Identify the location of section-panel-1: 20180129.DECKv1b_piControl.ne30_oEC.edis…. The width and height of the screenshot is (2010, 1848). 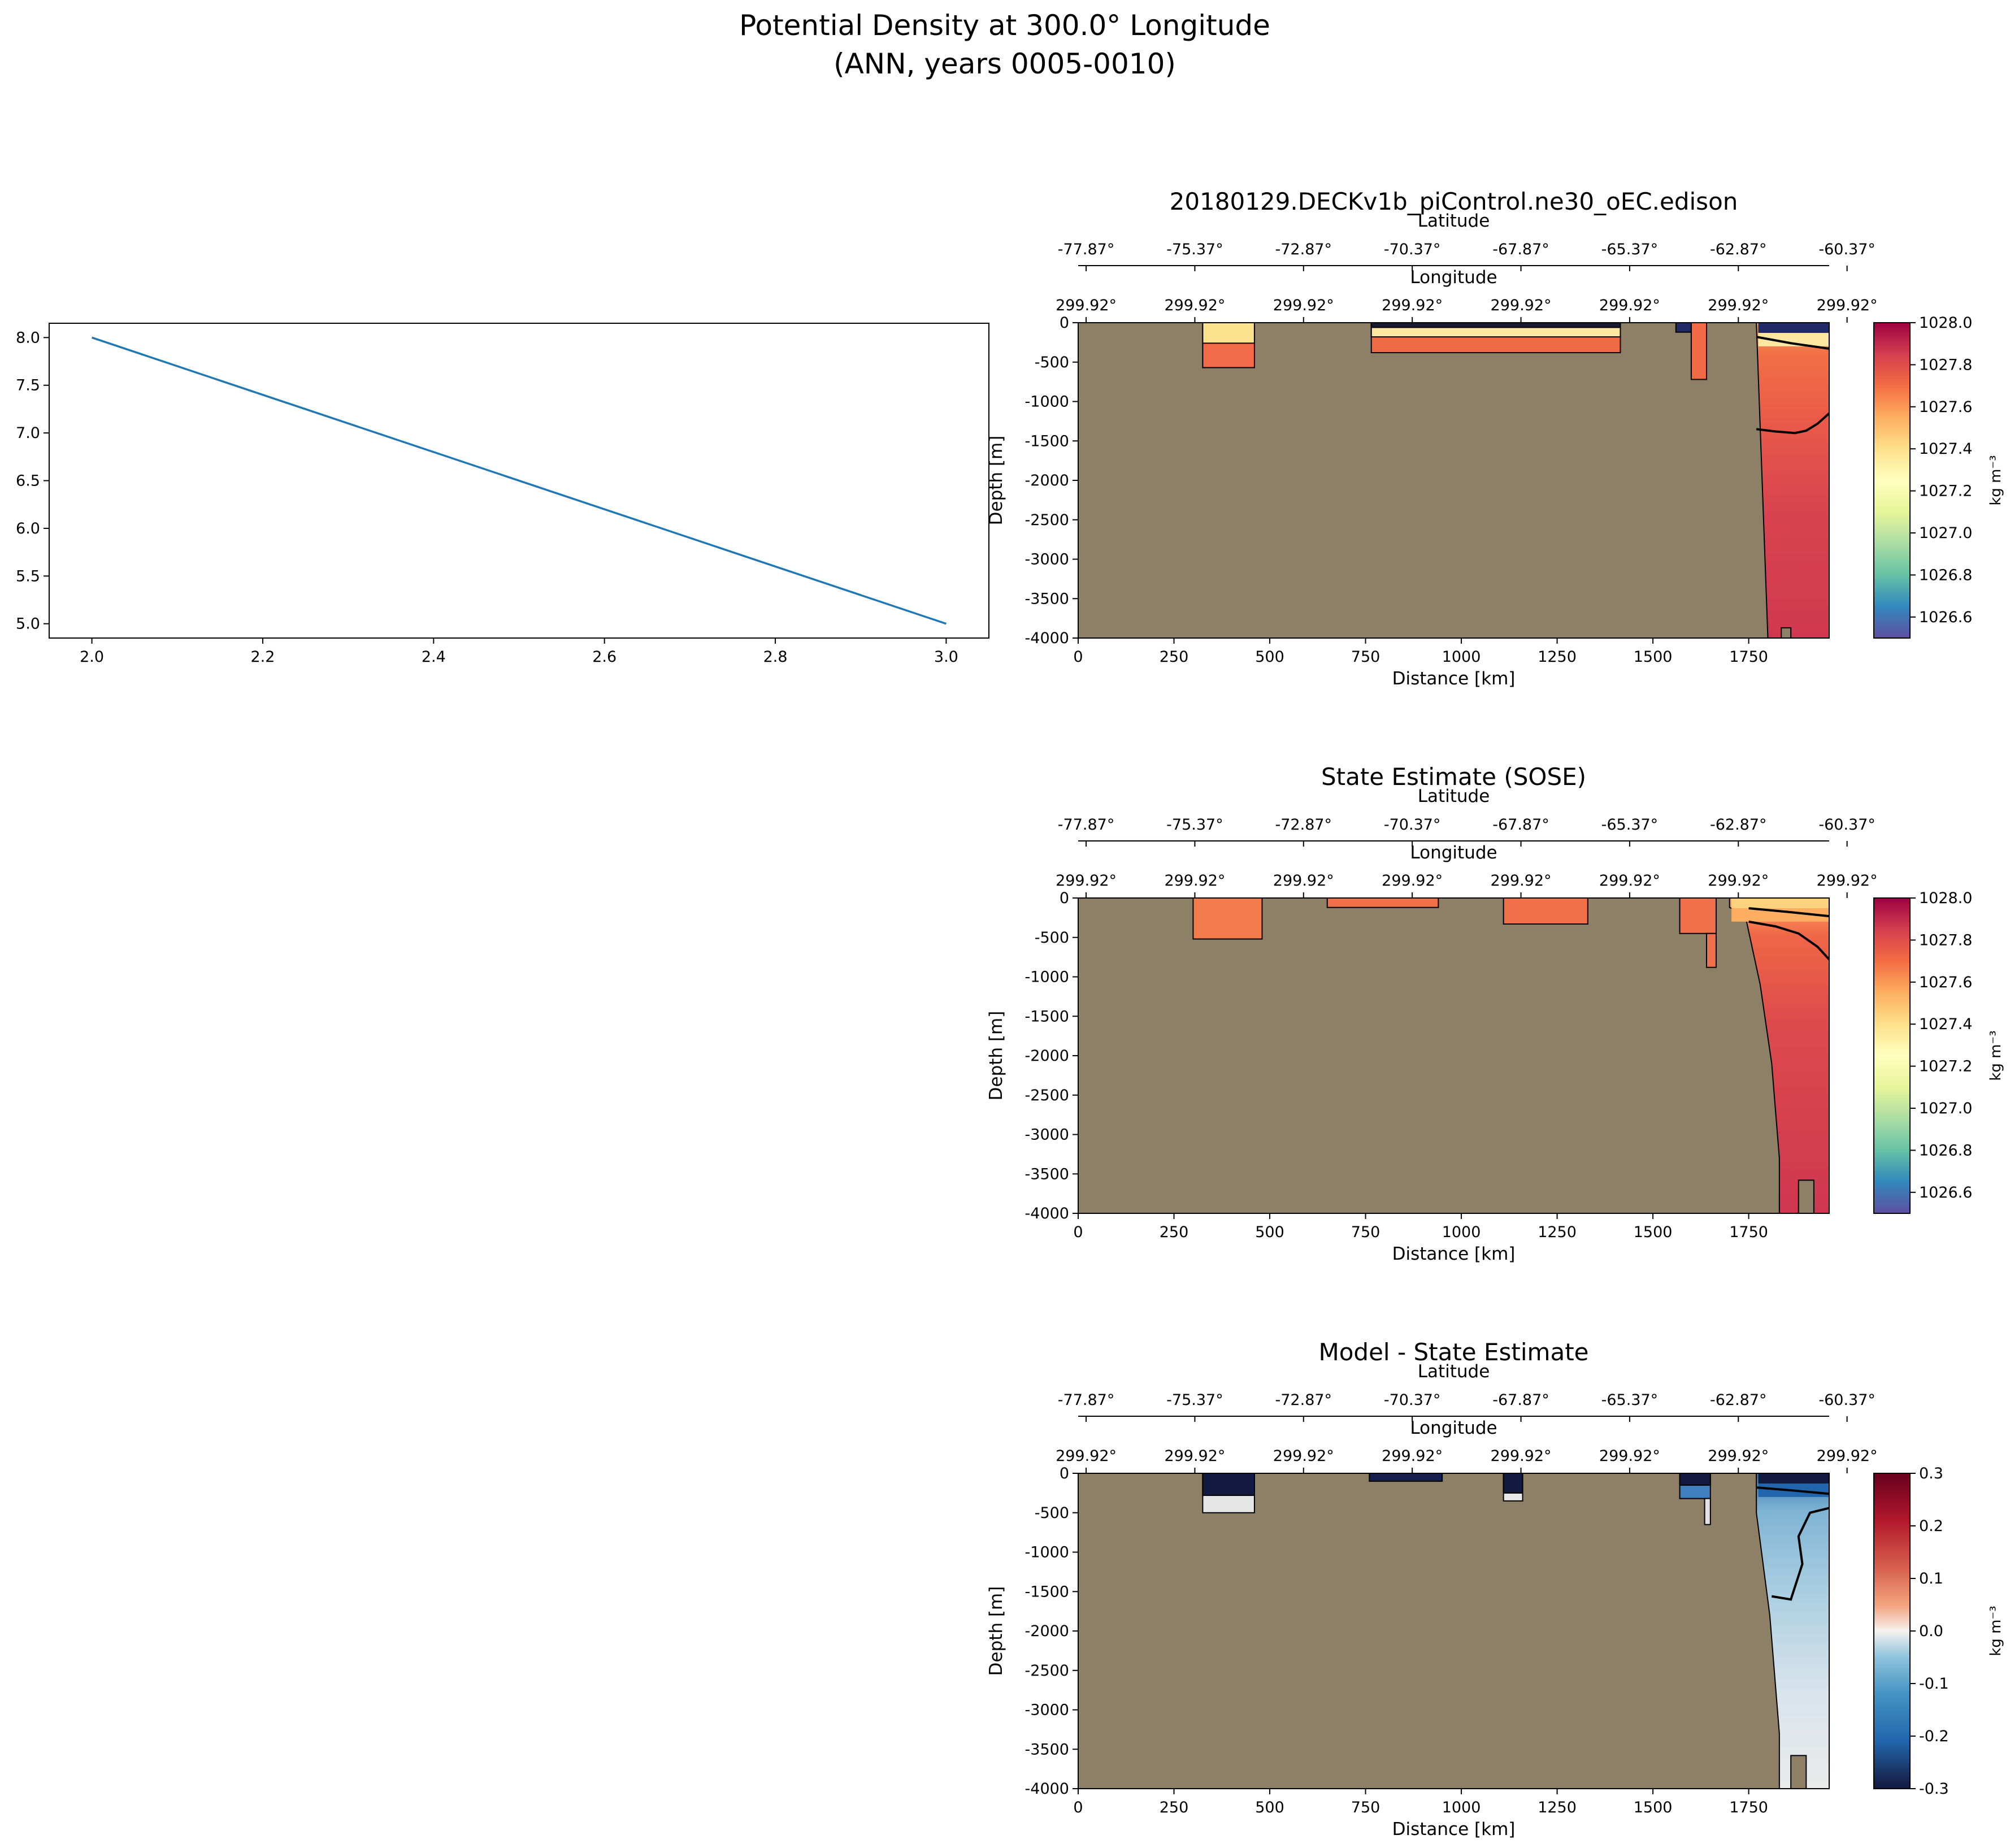
(1495, 439).